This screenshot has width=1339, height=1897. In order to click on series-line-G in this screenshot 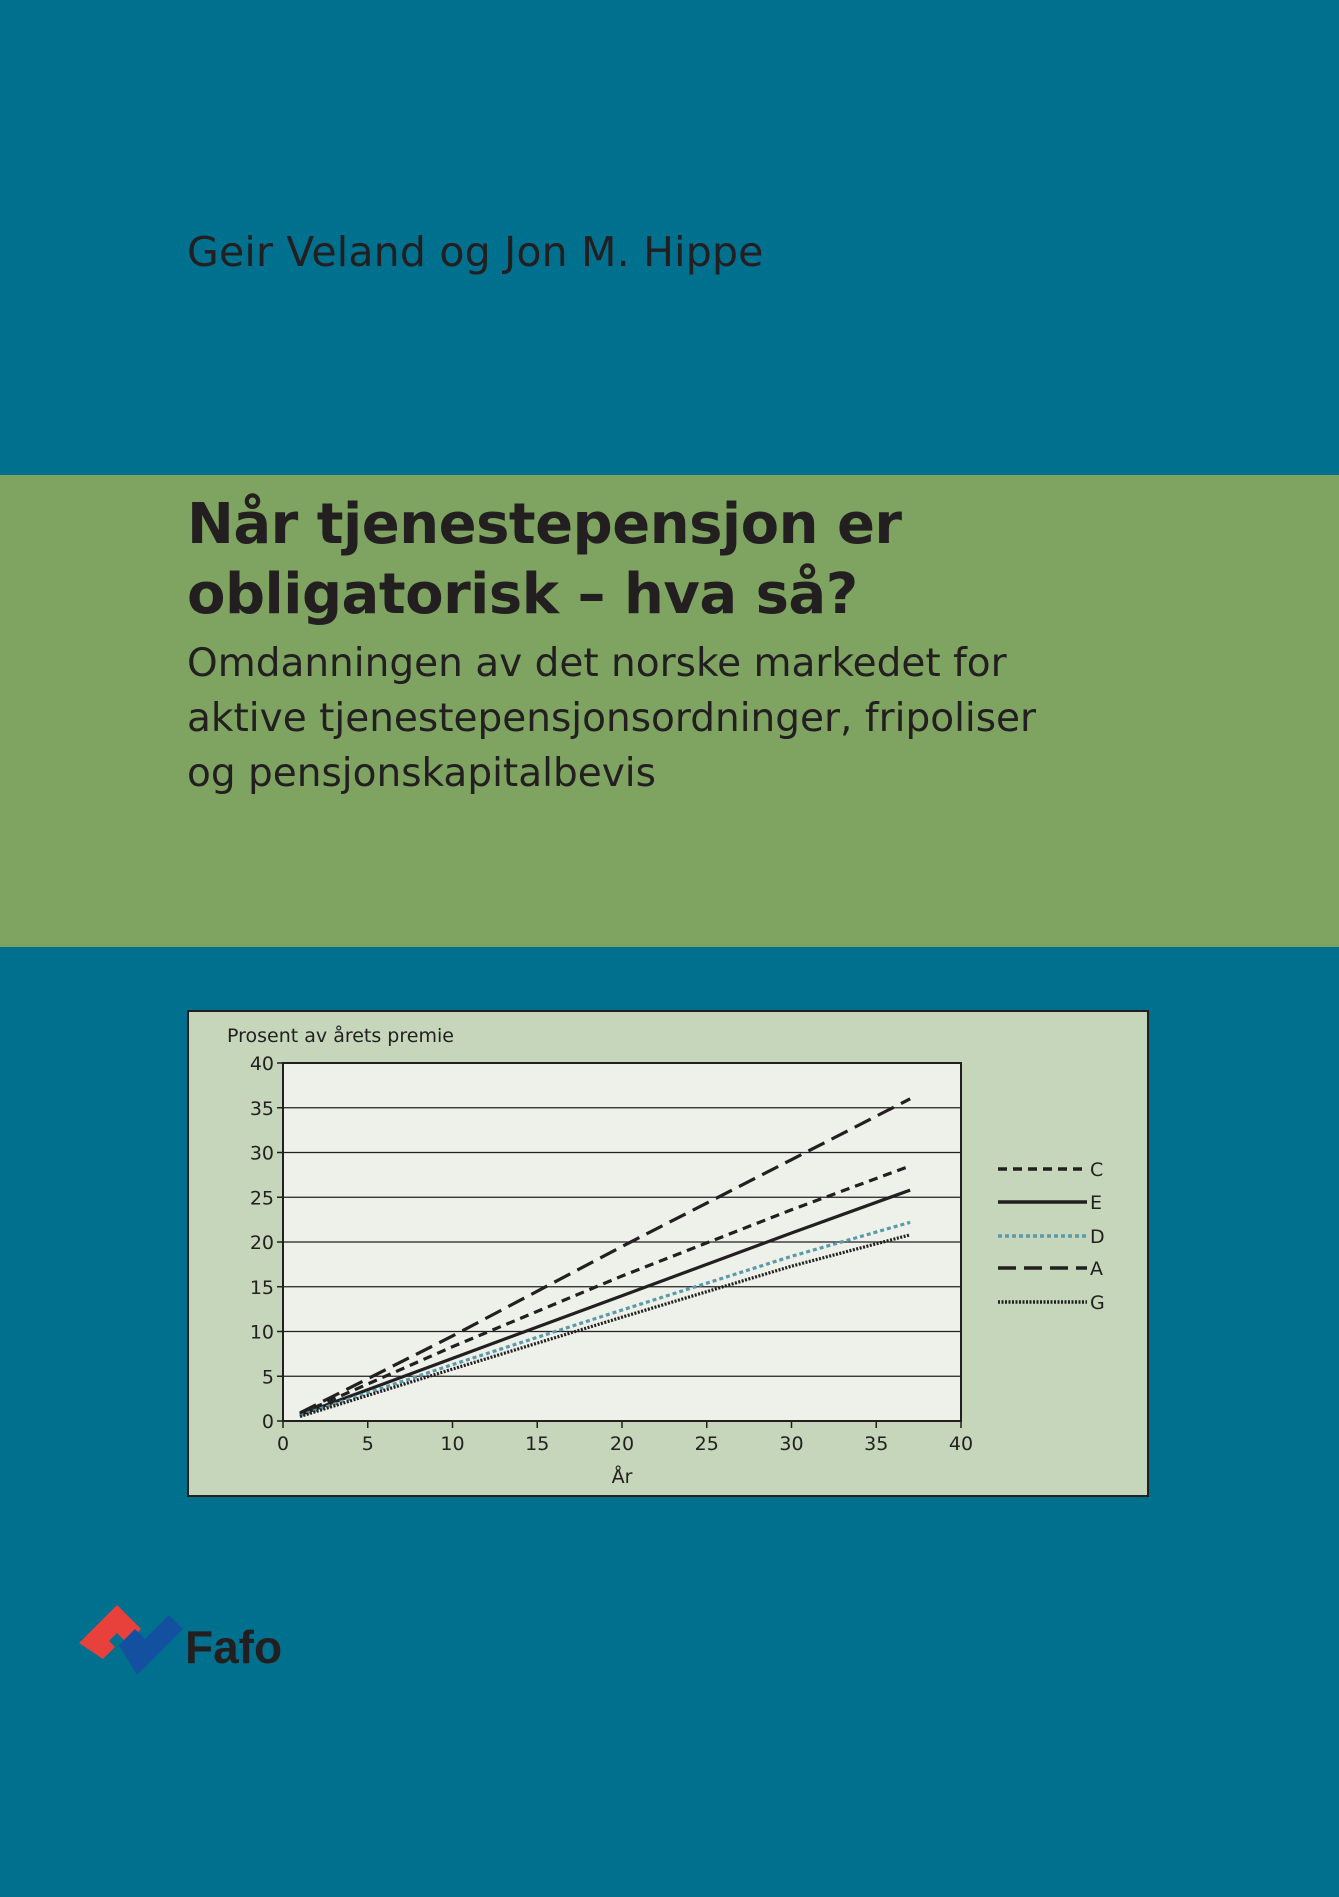, I will do `click(605, 1326)`.